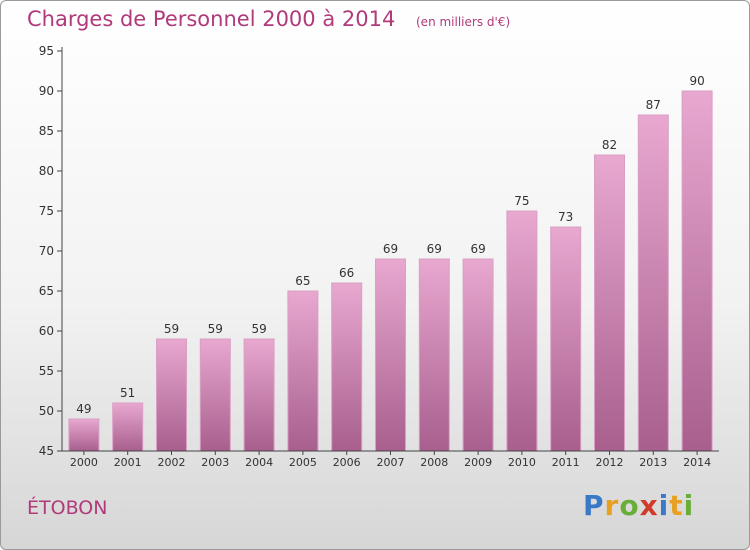 The width and height of the screenshot is (750, 550). What do you see at coordinates (67, 508) in the screenshot?
I see `town-name: ÉTOBON` at bounding box center [67, 508].